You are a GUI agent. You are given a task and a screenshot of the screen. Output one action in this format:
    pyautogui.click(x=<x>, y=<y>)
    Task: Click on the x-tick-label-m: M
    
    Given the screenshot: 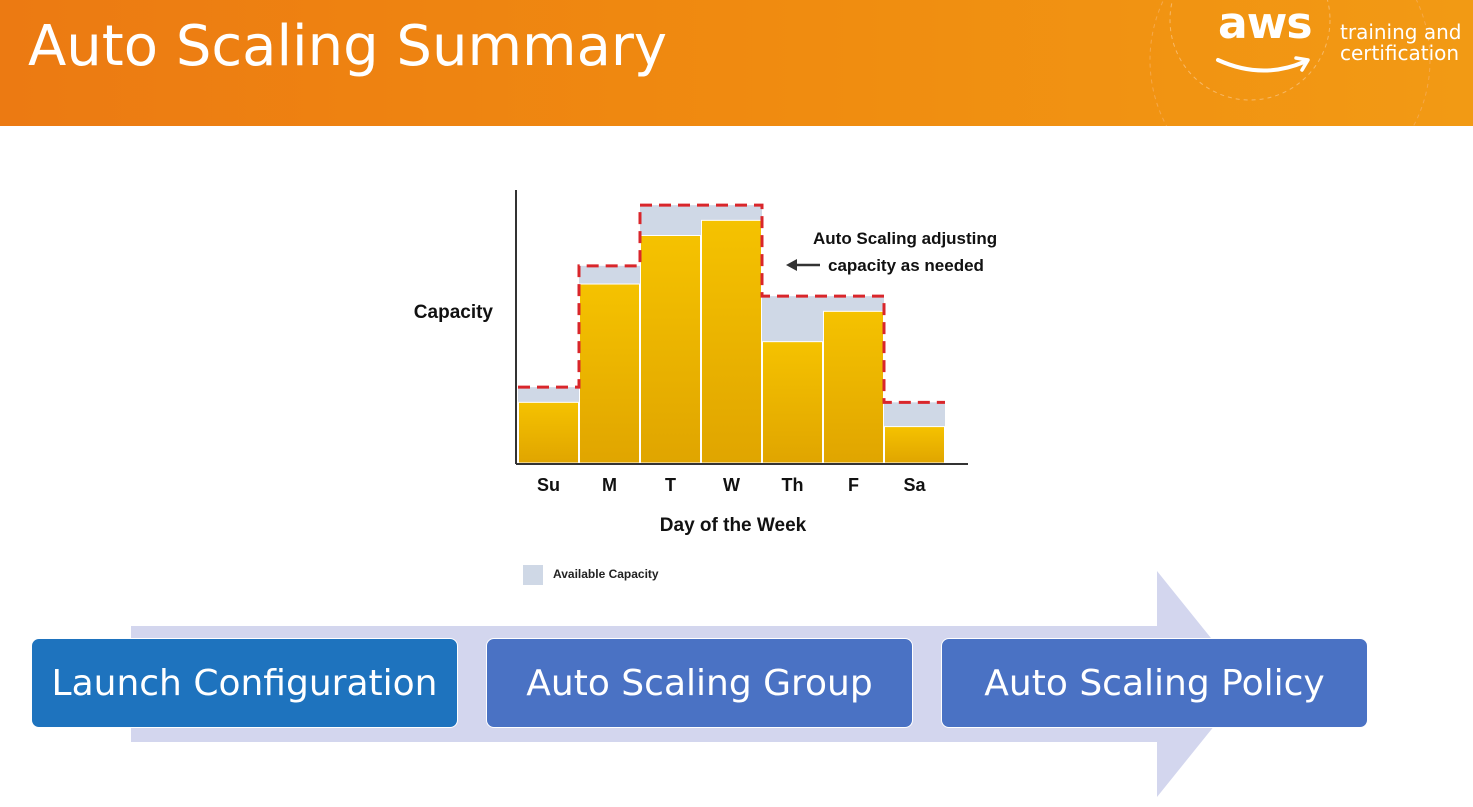 What is the action you would take?
    pyautogui.click(x=609, y=485)
    